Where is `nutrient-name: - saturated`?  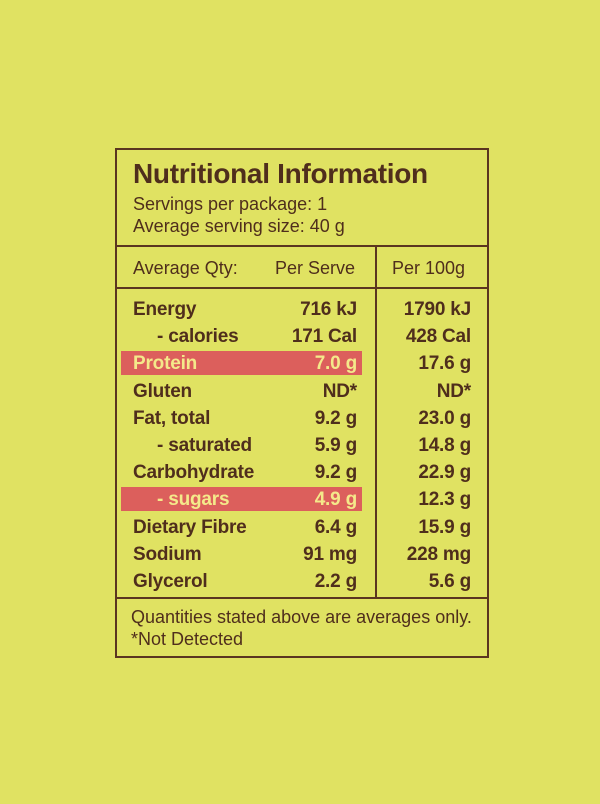
nutrient-name: - saturated is located at coordinates (204, 445).